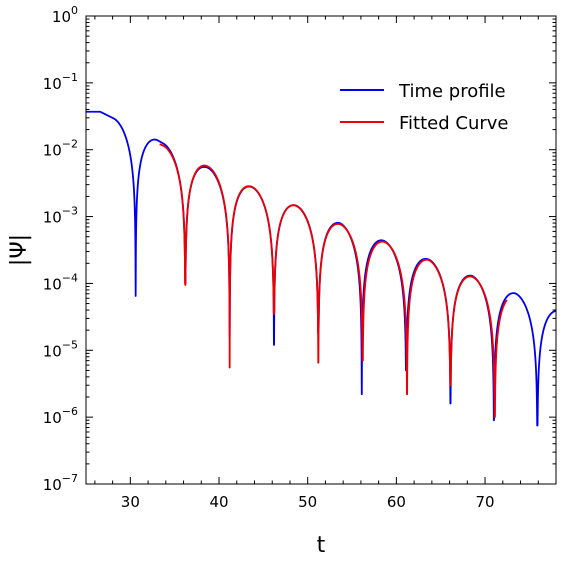  Describe the element at coordinates (60, 149) in the screenshot. I see `y-tick-label: 10⁻²` at that location.